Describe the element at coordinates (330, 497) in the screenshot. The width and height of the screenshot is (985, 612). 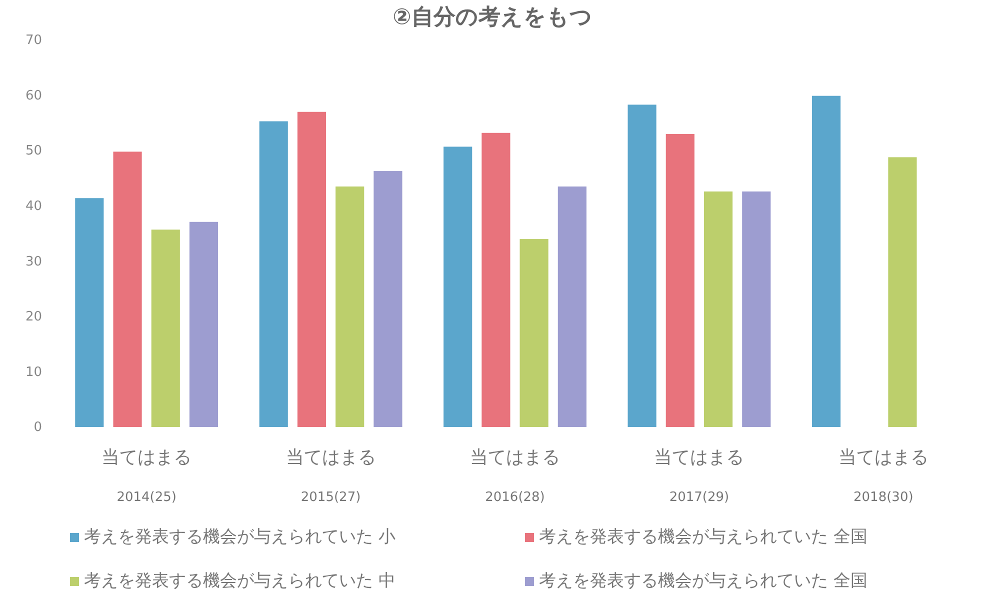
I see `x-tick-label: 2015(27)` at that location.